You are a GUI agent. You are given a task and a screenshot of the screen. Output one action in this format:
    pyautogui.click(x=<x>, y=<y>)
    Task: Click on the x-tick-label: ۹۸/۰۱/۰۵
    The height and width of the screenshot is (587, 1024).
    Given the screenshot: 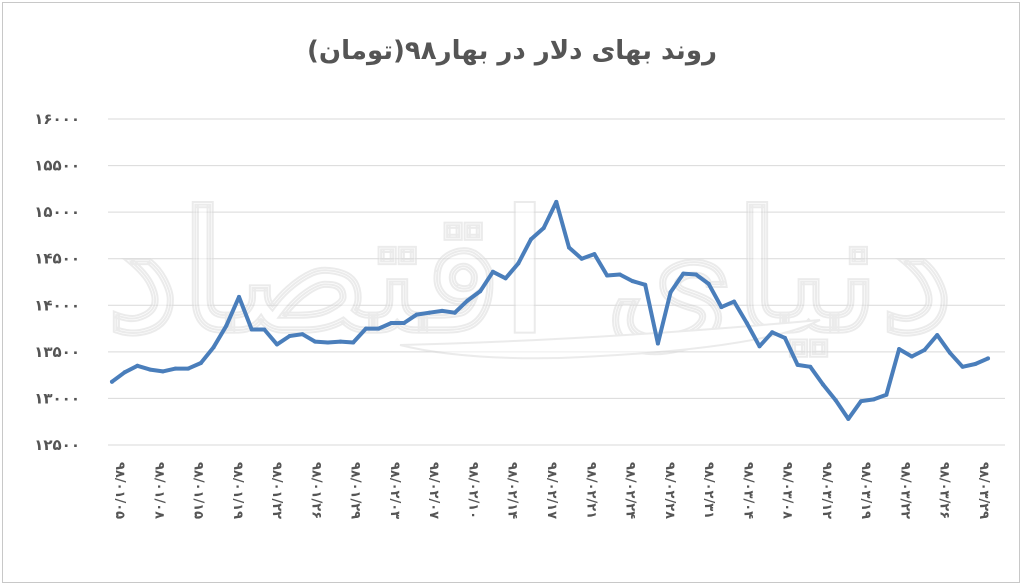 What is the action you would take?
    pyautogui.click(x=119, y=490)
    